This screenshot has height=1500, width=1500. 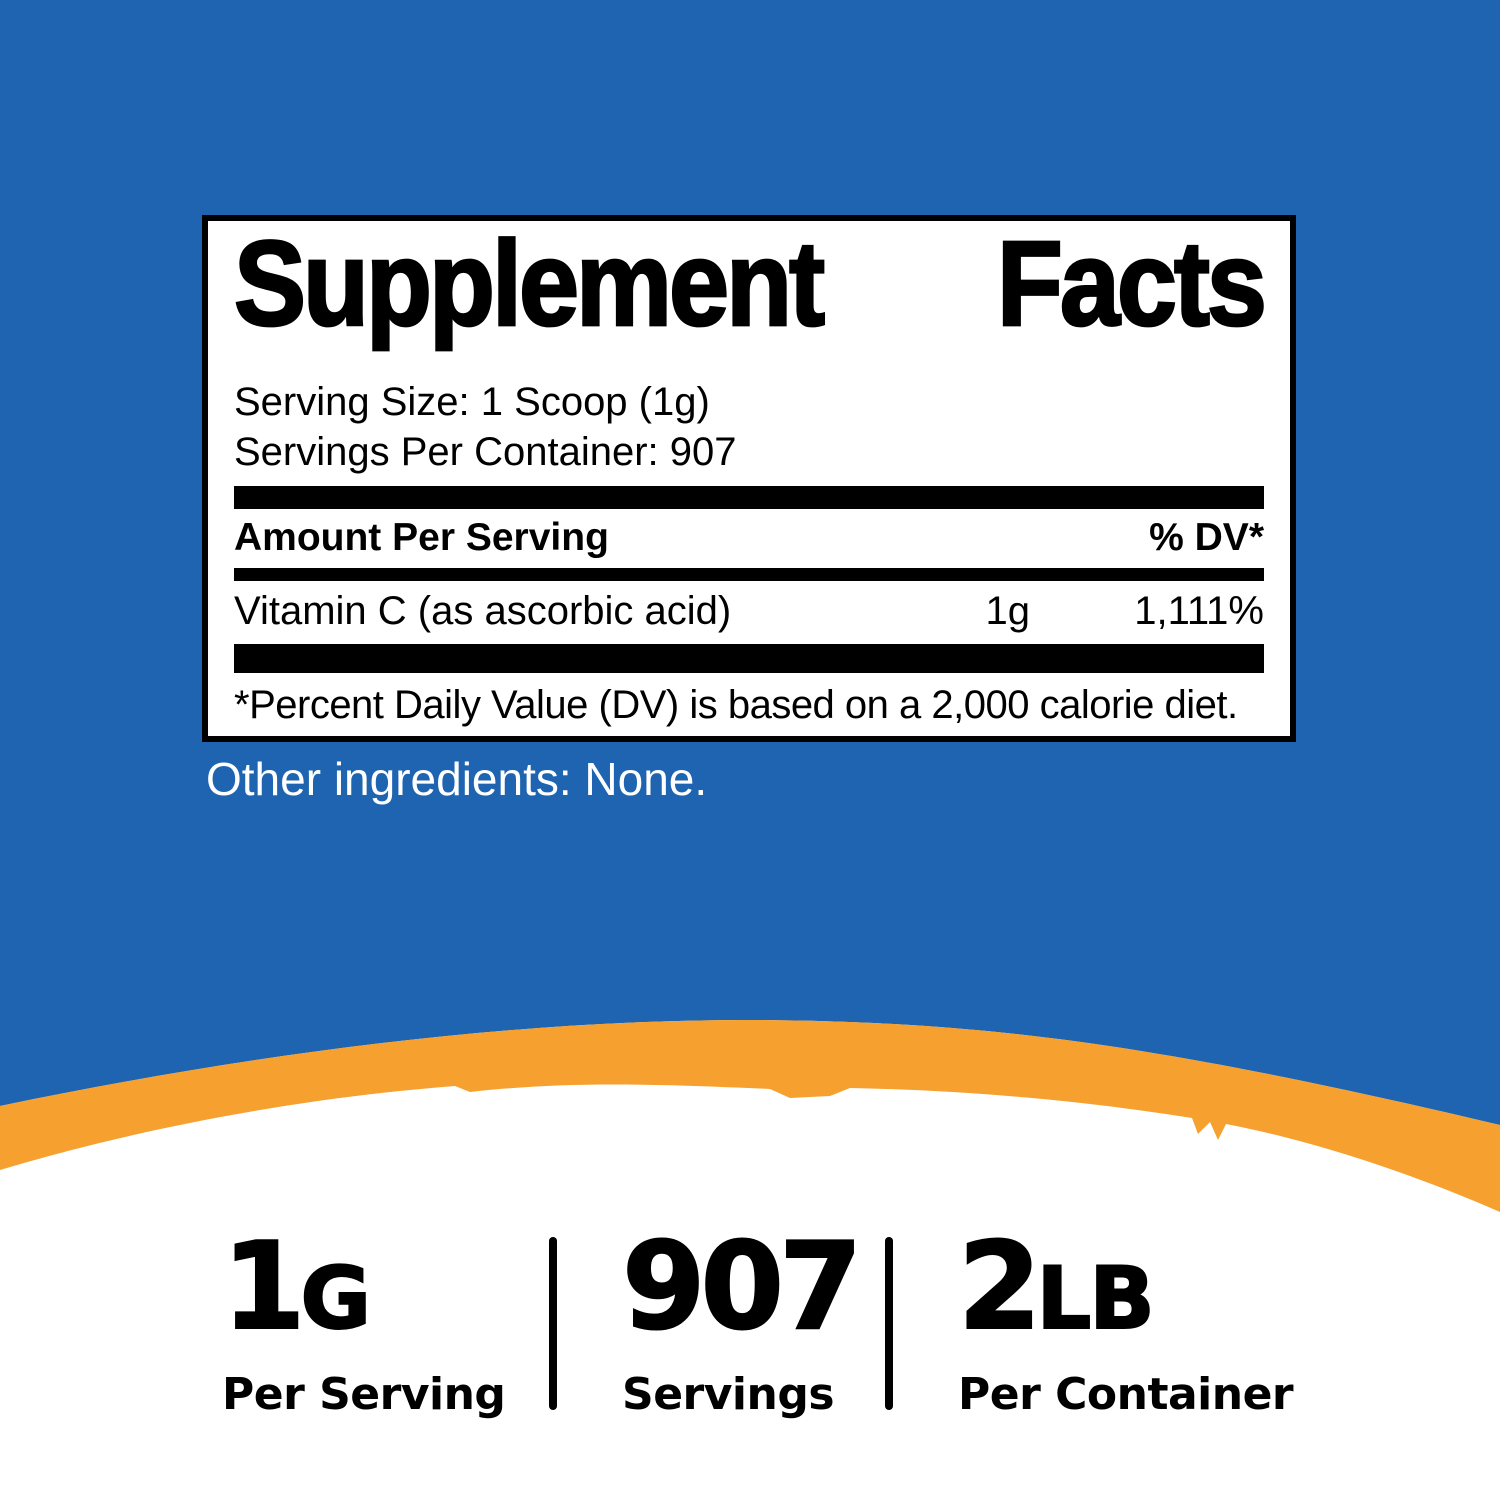 What do you see at coordinates (1199, 611) in the screenshot?
I see `nutrient-daily-value: 1,111%` at bounding box center [1199, 611].